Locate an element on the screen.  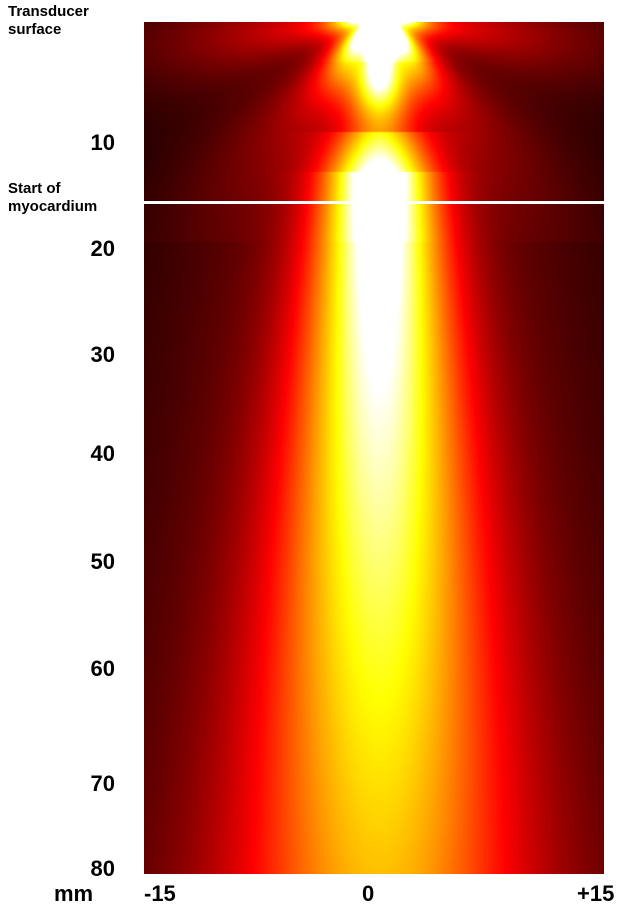
myocardium-line is located at coordinates (374, 202).